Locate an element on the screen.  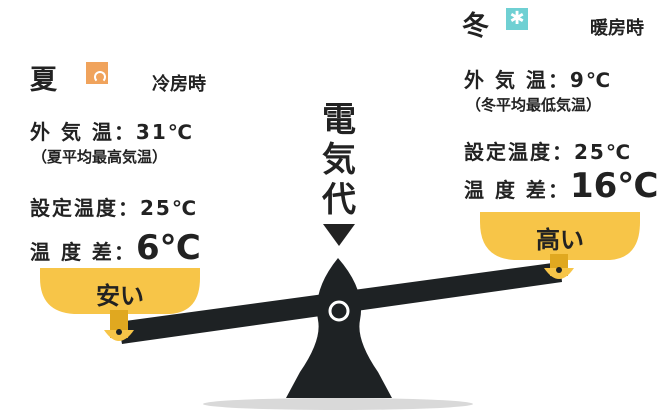
sun-icon is located at coordinates (97, 73).